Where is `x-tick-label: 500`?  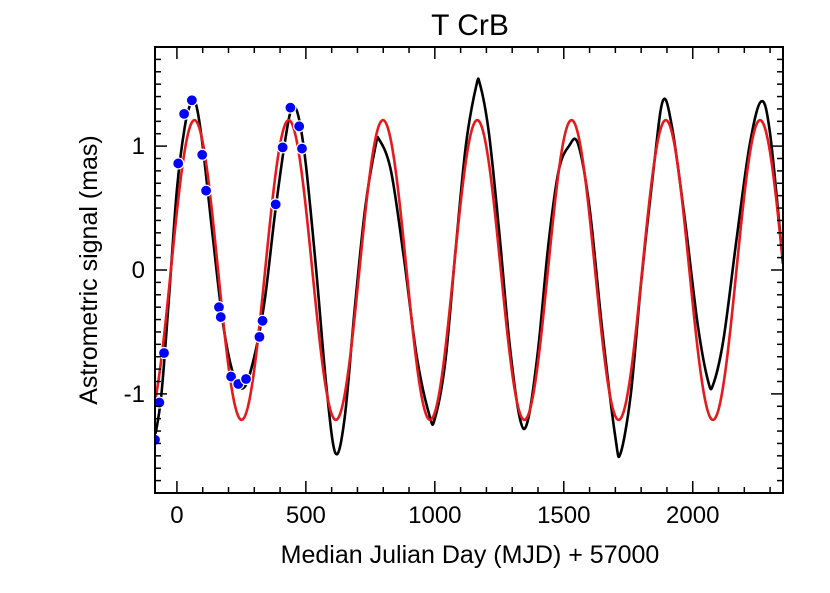
x-tick-label: 500 is located at coordinates (306, 515).